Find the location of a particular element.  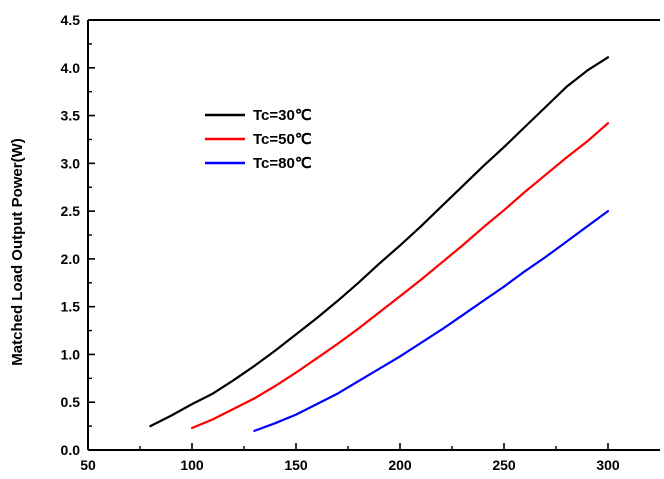

x-tick-label: 150 is located at coordinates (296, 465).